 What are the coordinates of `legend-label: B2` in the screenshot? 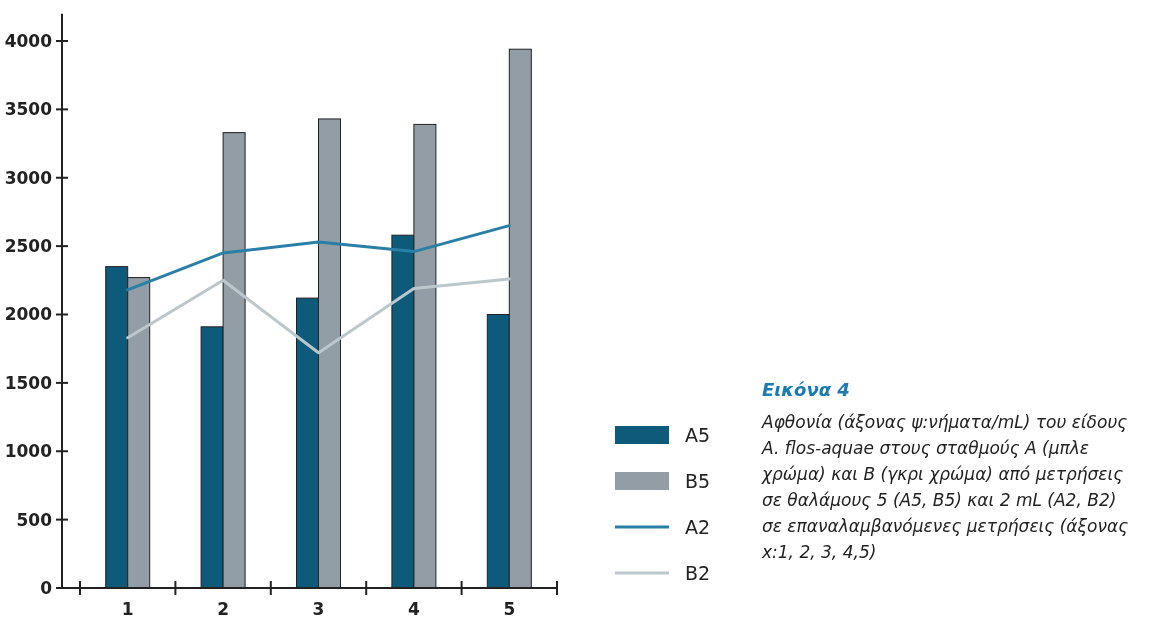 It's located at (698, 572).